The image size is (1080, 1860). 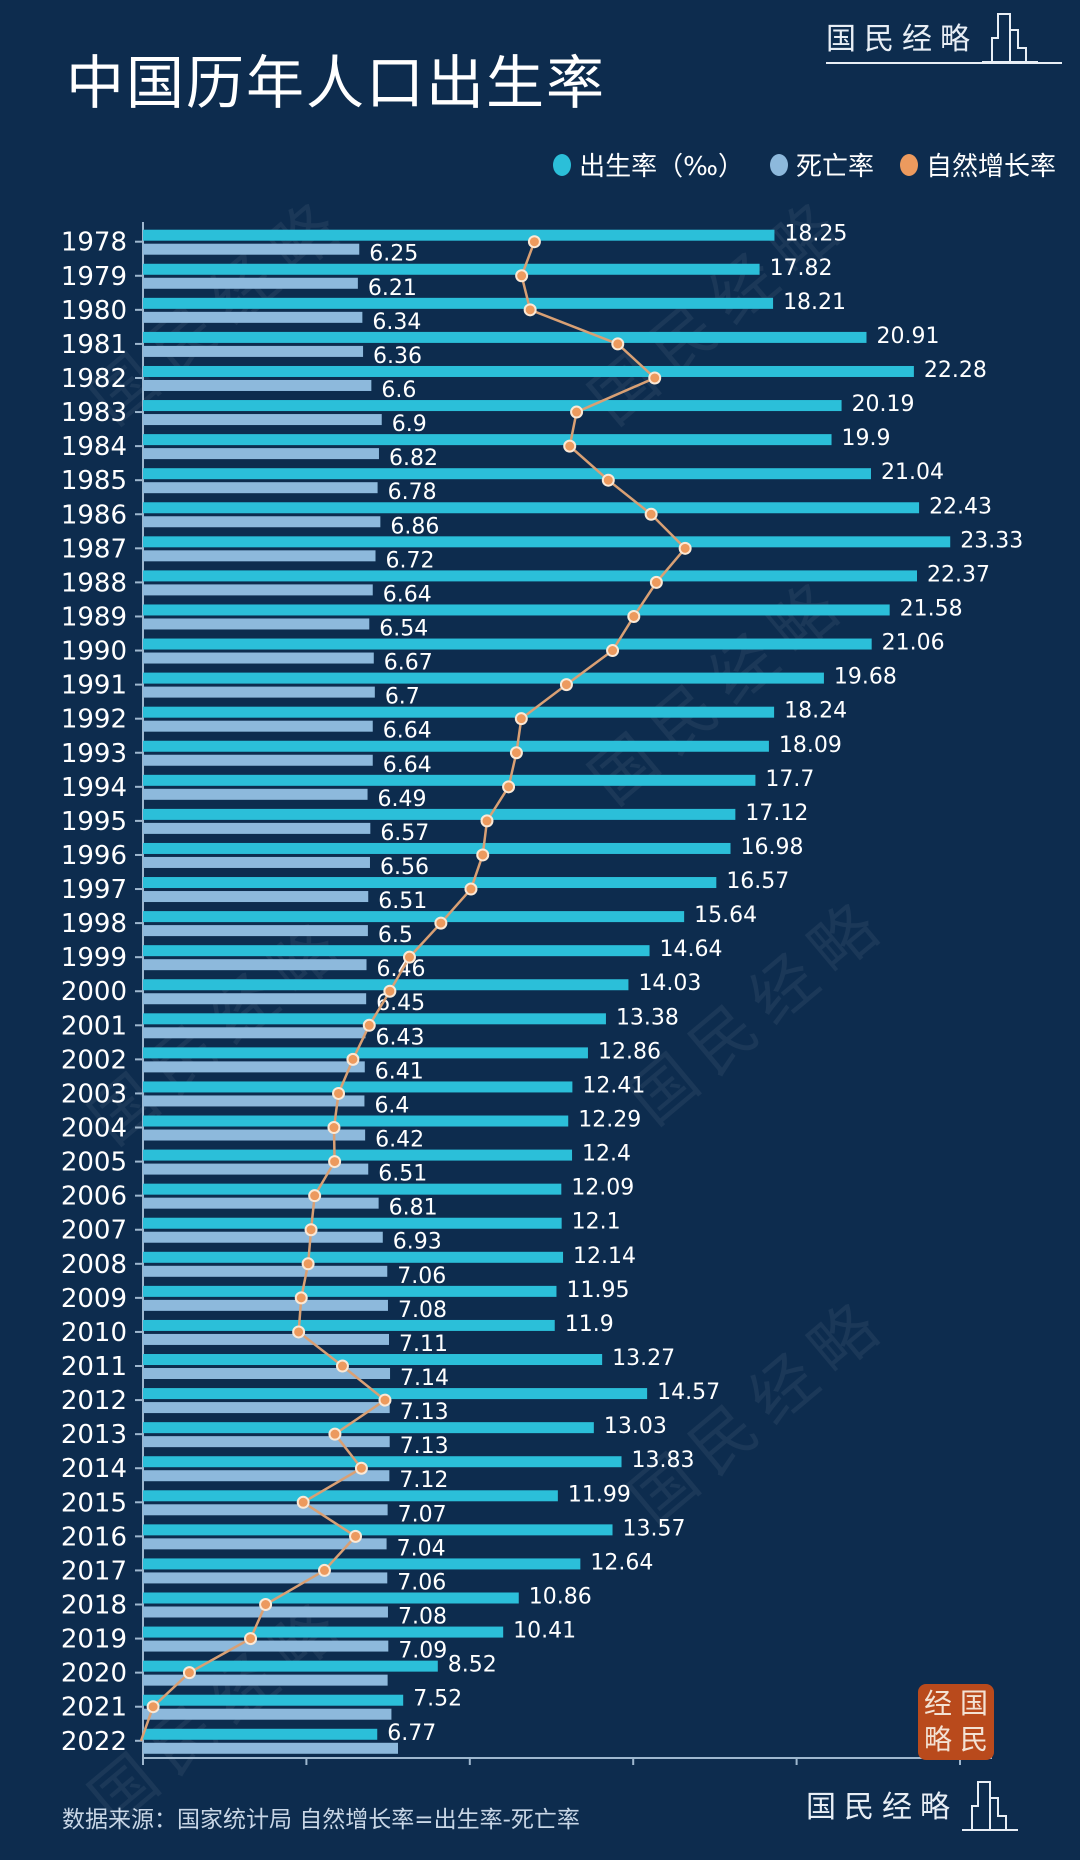 I want to click on death-rate-label: 6.54, so click(x=403, y=628).